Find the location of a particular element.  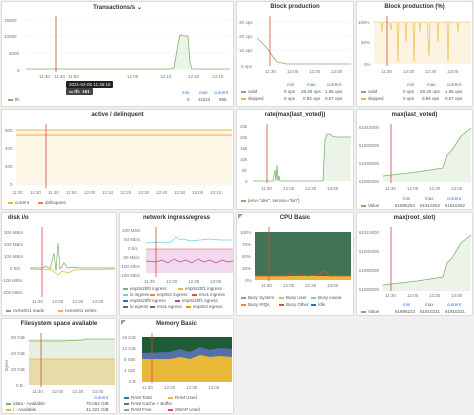

legend-item: Idle is located at coordinates (318, 304).